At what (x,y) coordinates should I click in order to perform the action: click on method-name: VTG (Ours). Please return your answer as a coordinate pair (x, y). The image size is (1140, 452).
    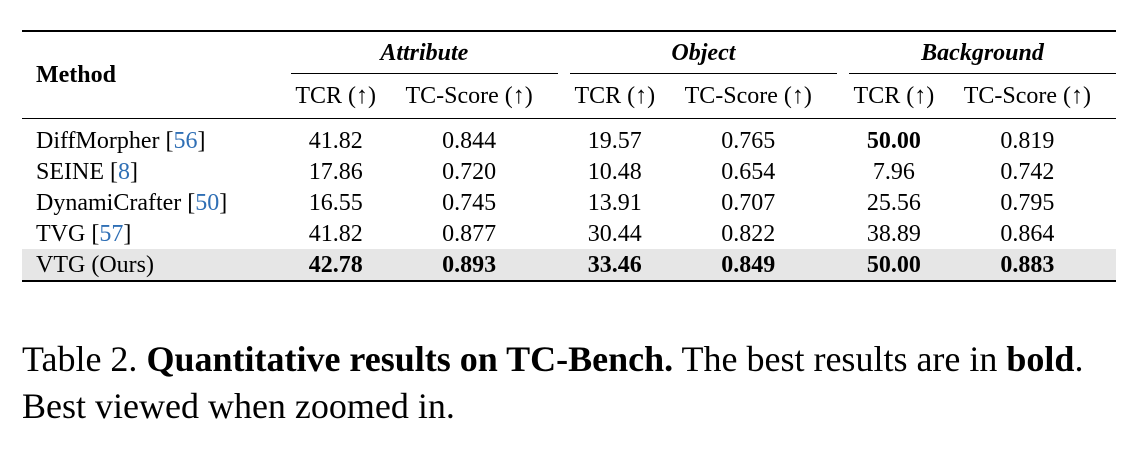
    Looking at the image, I should click on (95, 264).